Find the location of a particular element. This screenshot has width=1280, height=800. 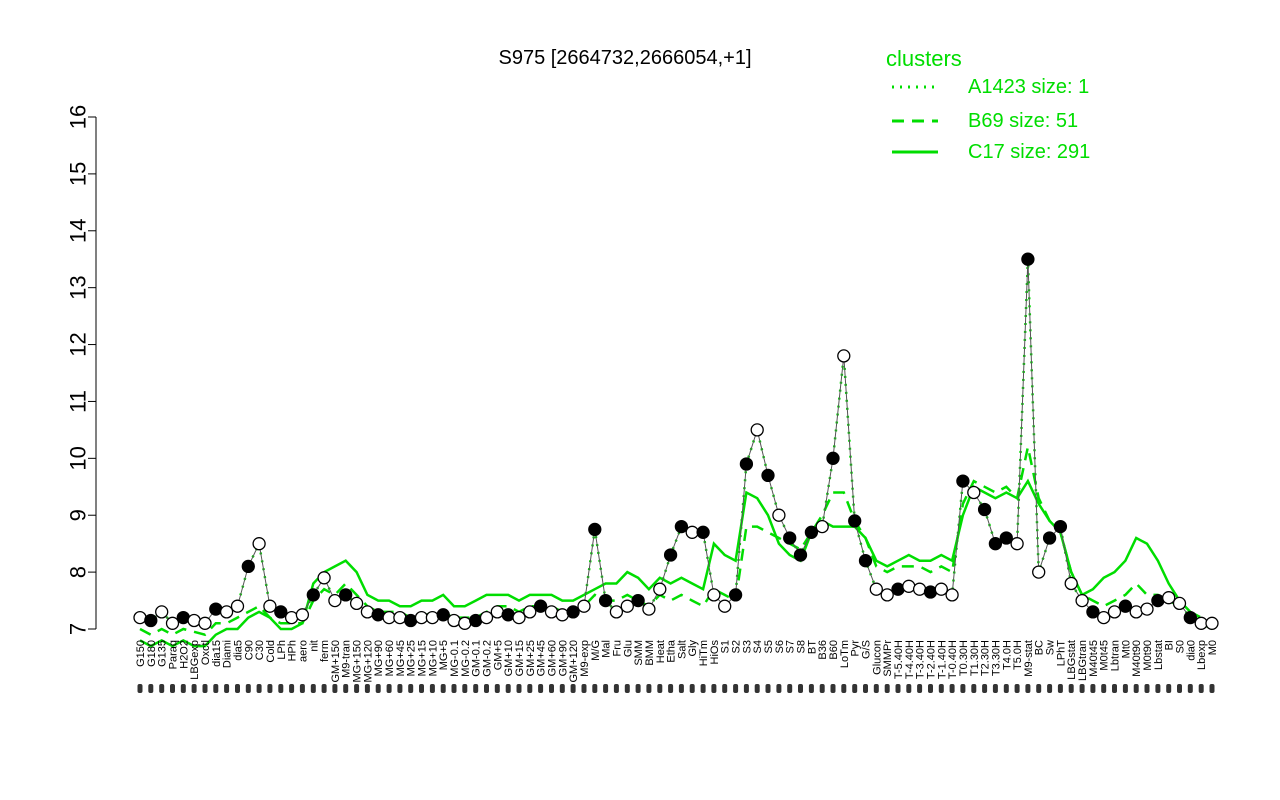

x-tick-label: T1.30H is located at coordinates (975, 658).